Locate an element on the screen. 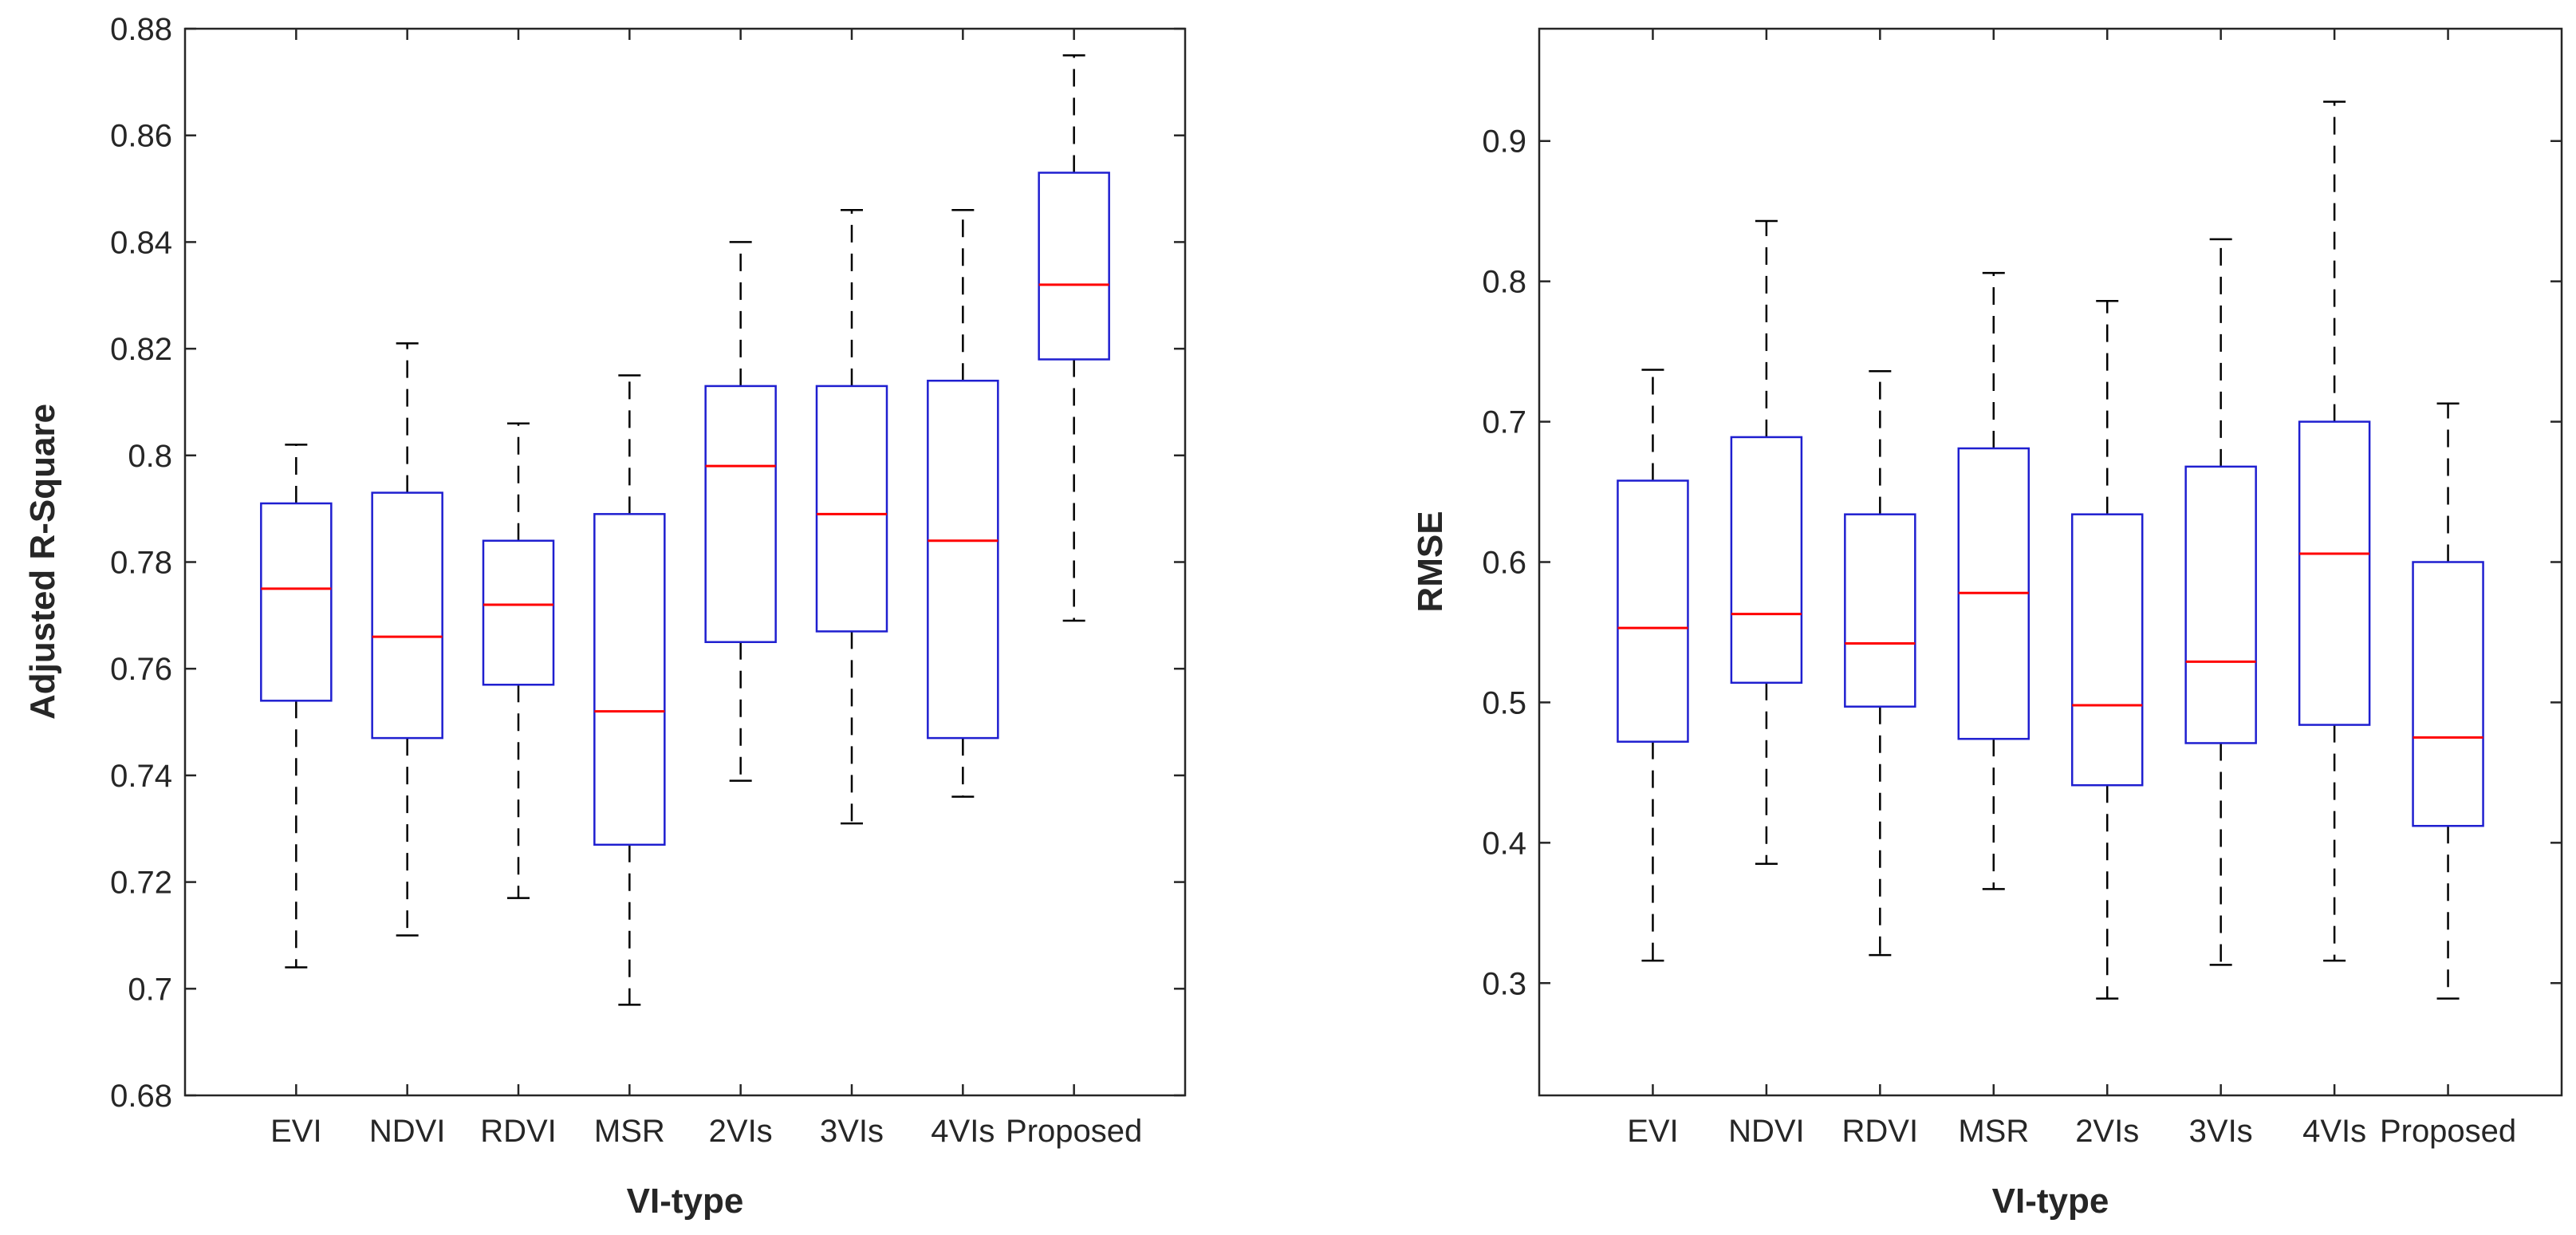  y-tick-label: 0.82 is located at coordinates (141, 350).